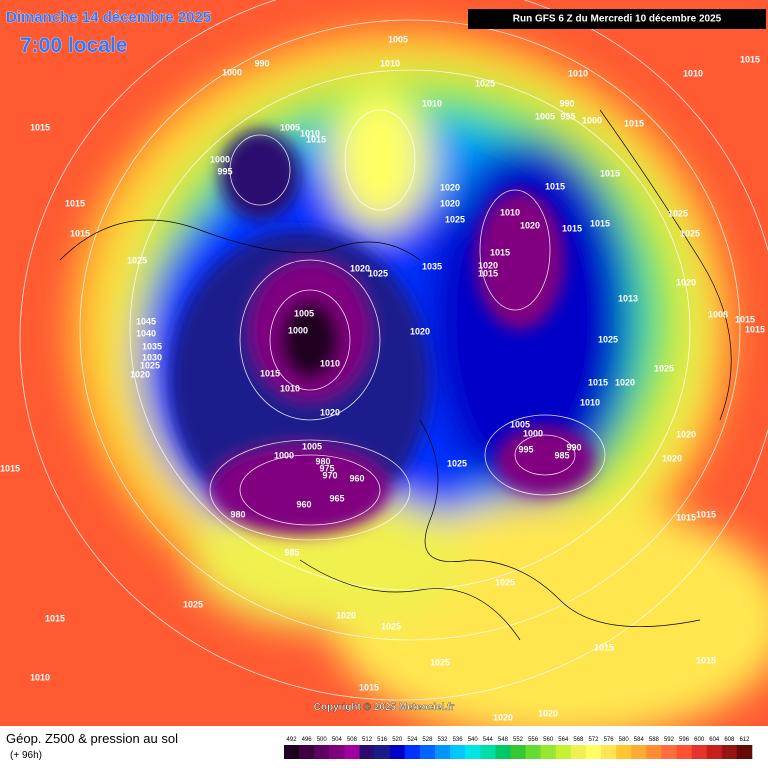 The height and width of the screenshot is (768, 768). Describe the element at coordinates (73, 45) in the screenshot. I see `forecast-time: 7:00 locale` at that location.